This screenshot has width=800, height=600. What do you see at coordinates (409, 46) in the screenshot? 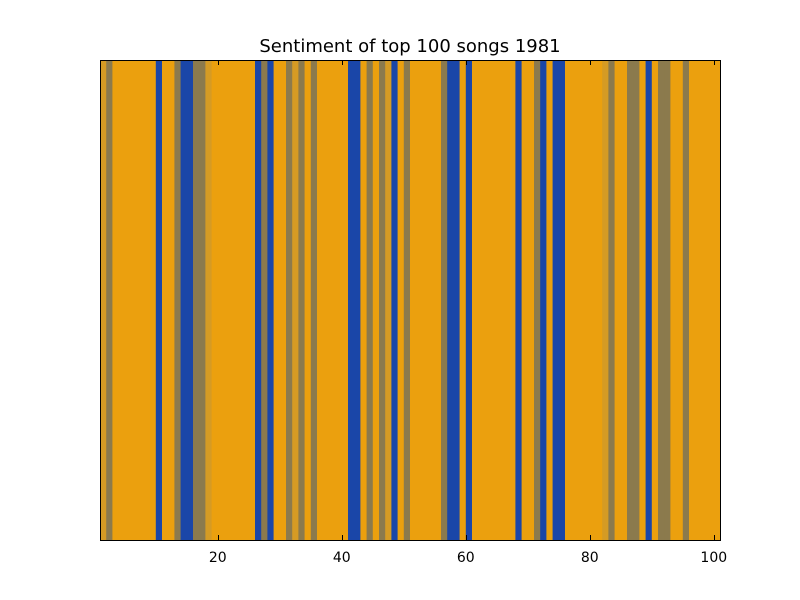
I see `chart-title: Sentiment of top 100 songs 1981` at bounding box center [409, 46].